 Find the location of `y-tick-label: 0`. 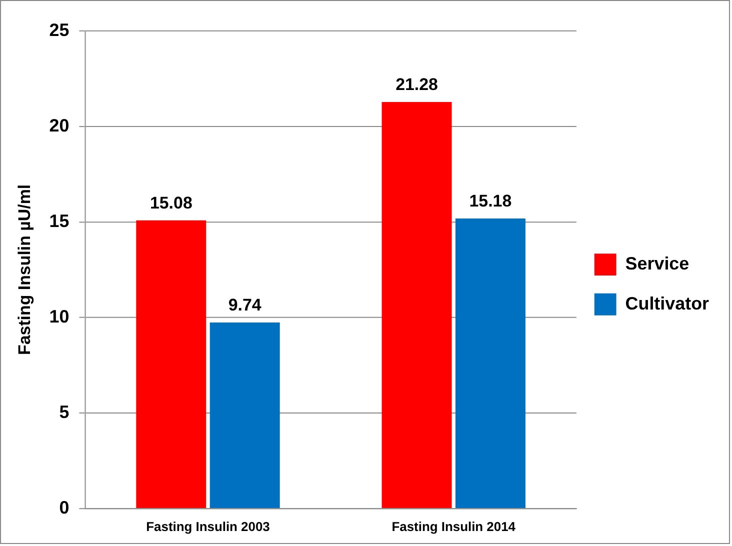

y-tick-label: 0 is located at coordinates (64, 507).